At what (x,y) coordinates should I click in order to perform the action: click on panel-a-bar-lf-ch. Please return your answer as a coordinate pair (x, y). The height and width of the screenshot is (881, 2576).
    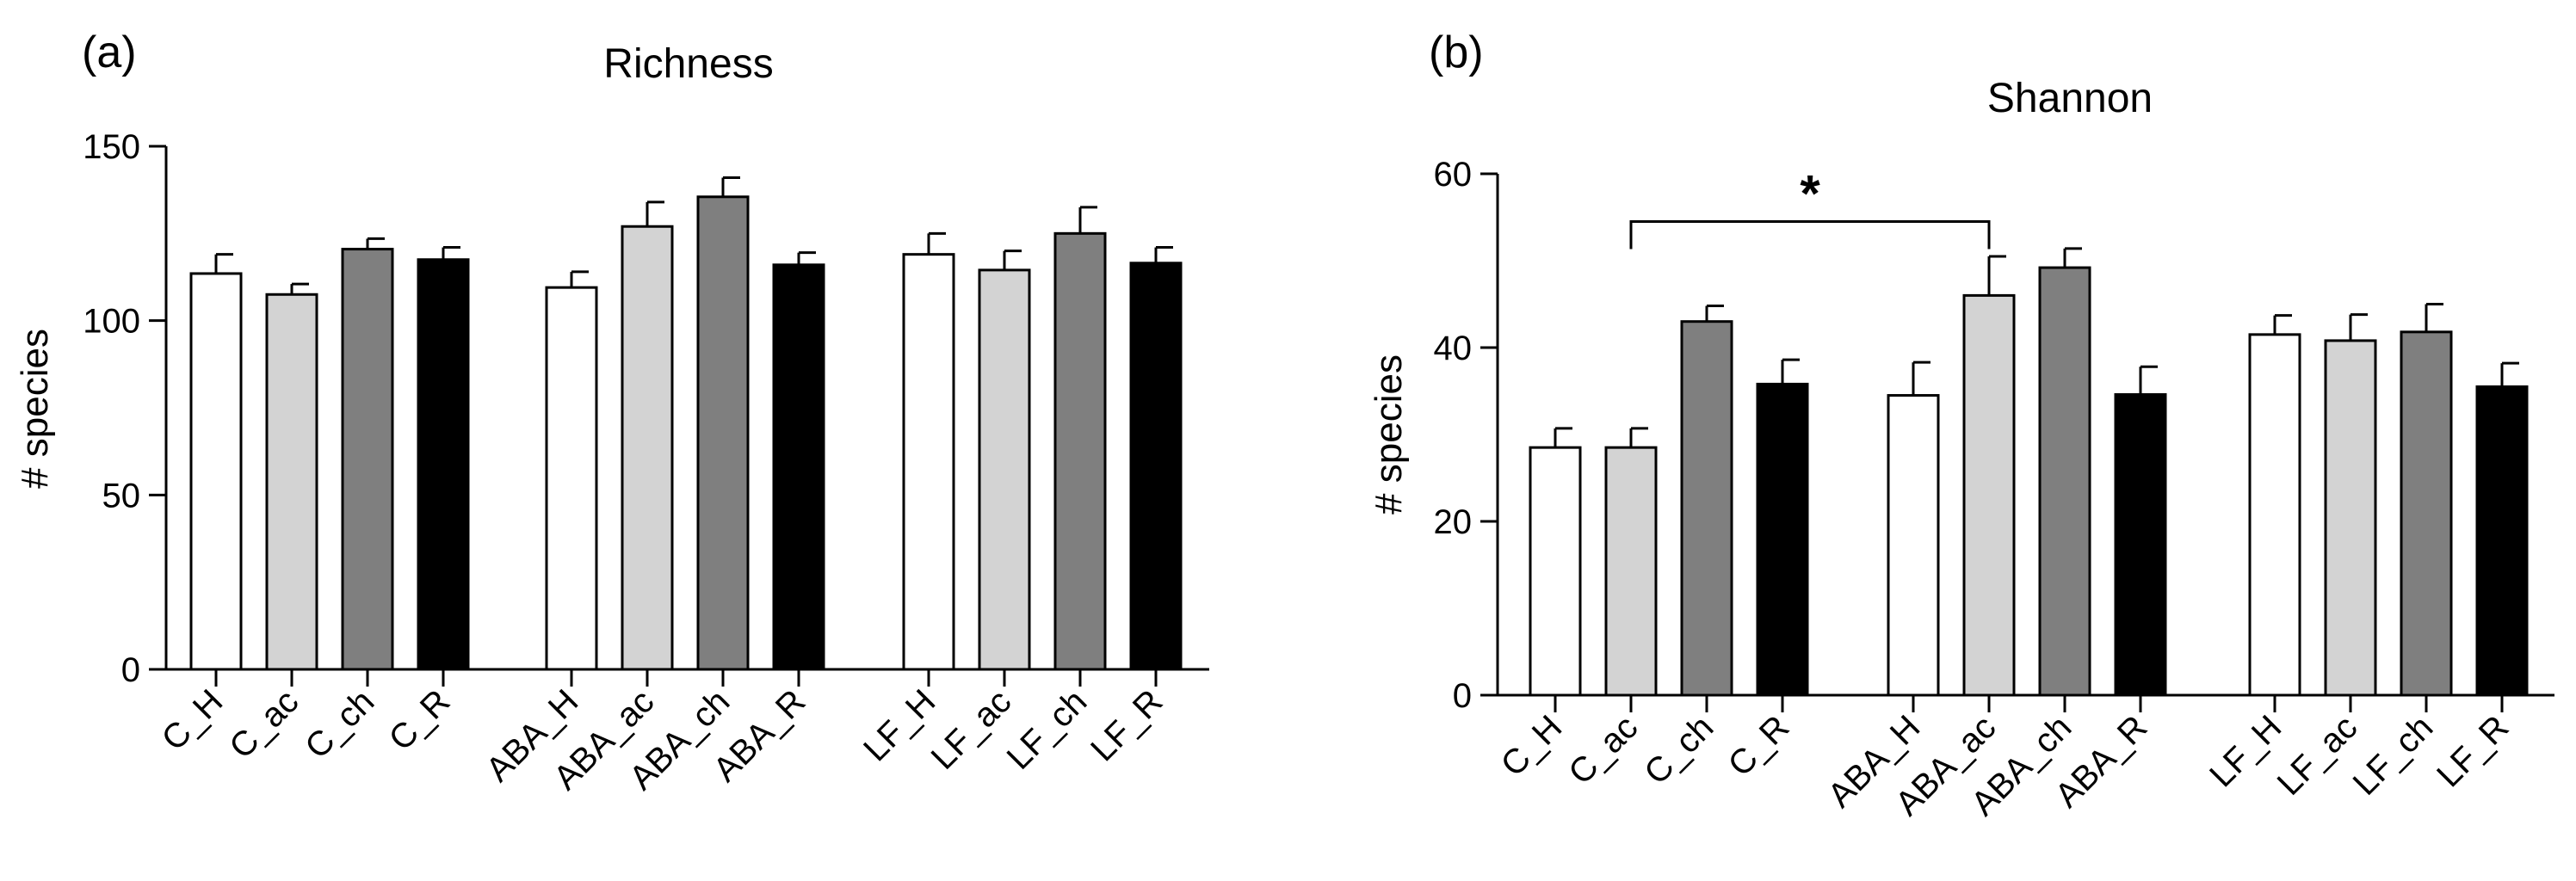
    Looking at the image, I should click on (1080, 451).